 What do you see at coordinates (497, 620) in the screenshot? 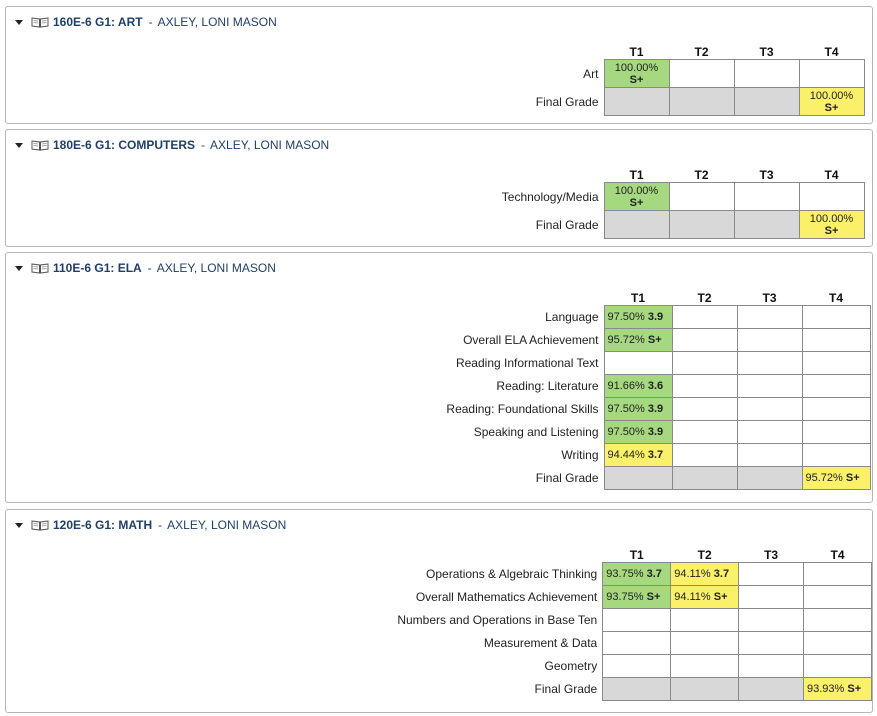
I see `row-label: Numbers and Operations in Base Ten` at bounding box center [497, 620].